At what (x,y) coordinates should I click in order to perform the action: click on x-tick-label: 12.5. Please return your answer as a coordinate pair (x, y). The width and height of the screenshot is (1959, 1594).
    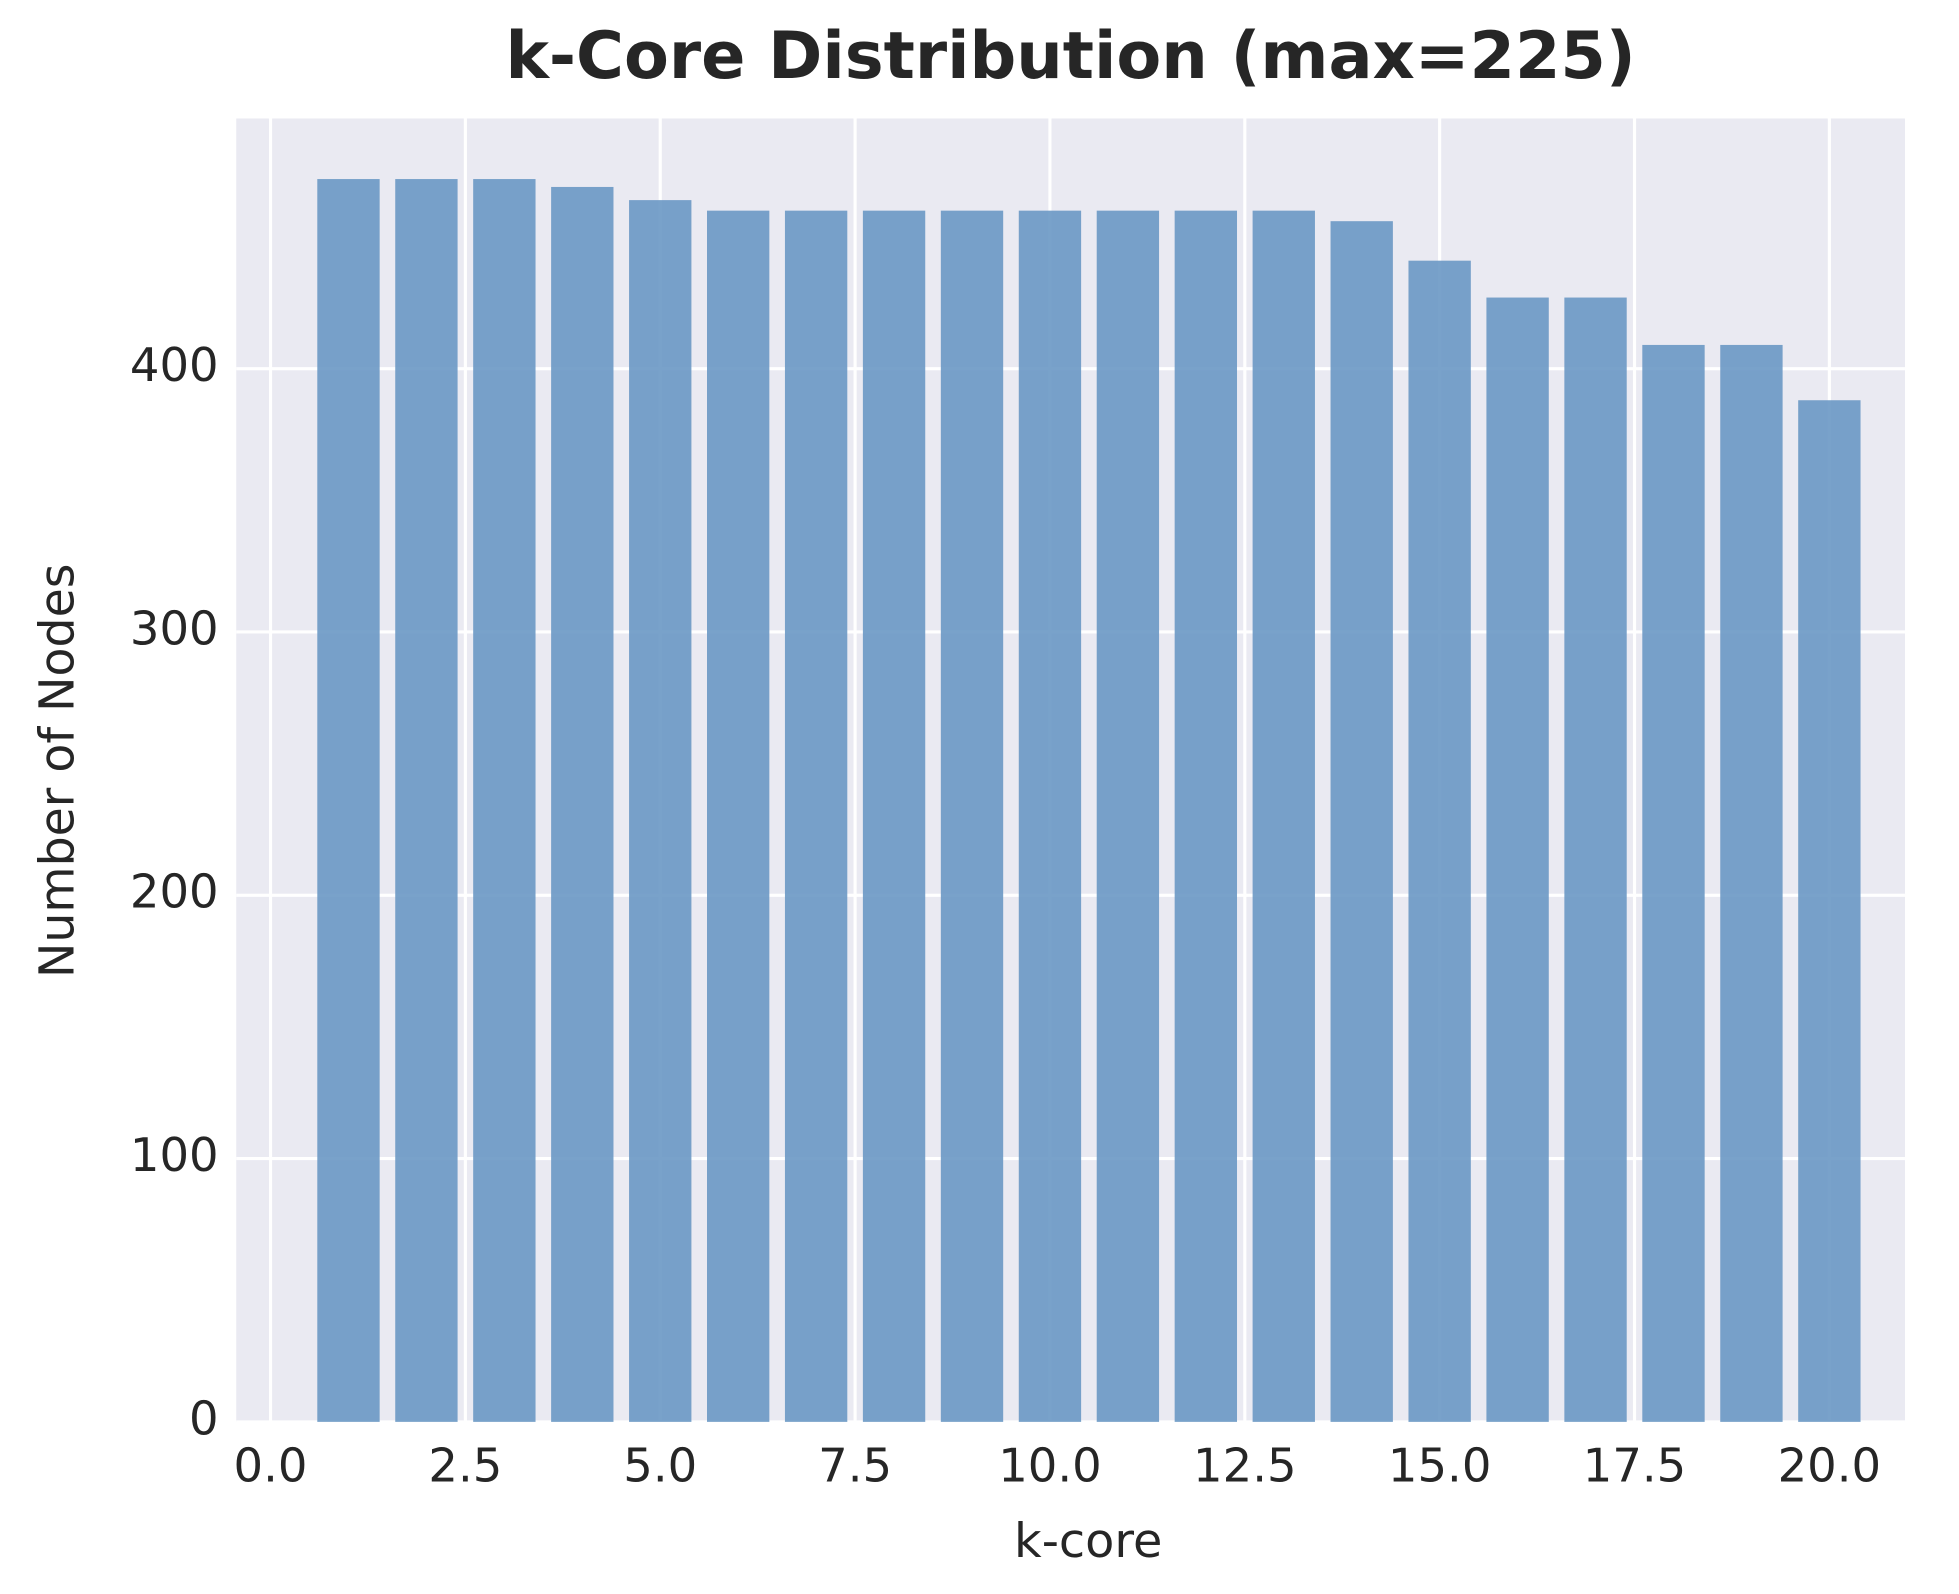
    Looking at the image, I should click on (1245, 1466).